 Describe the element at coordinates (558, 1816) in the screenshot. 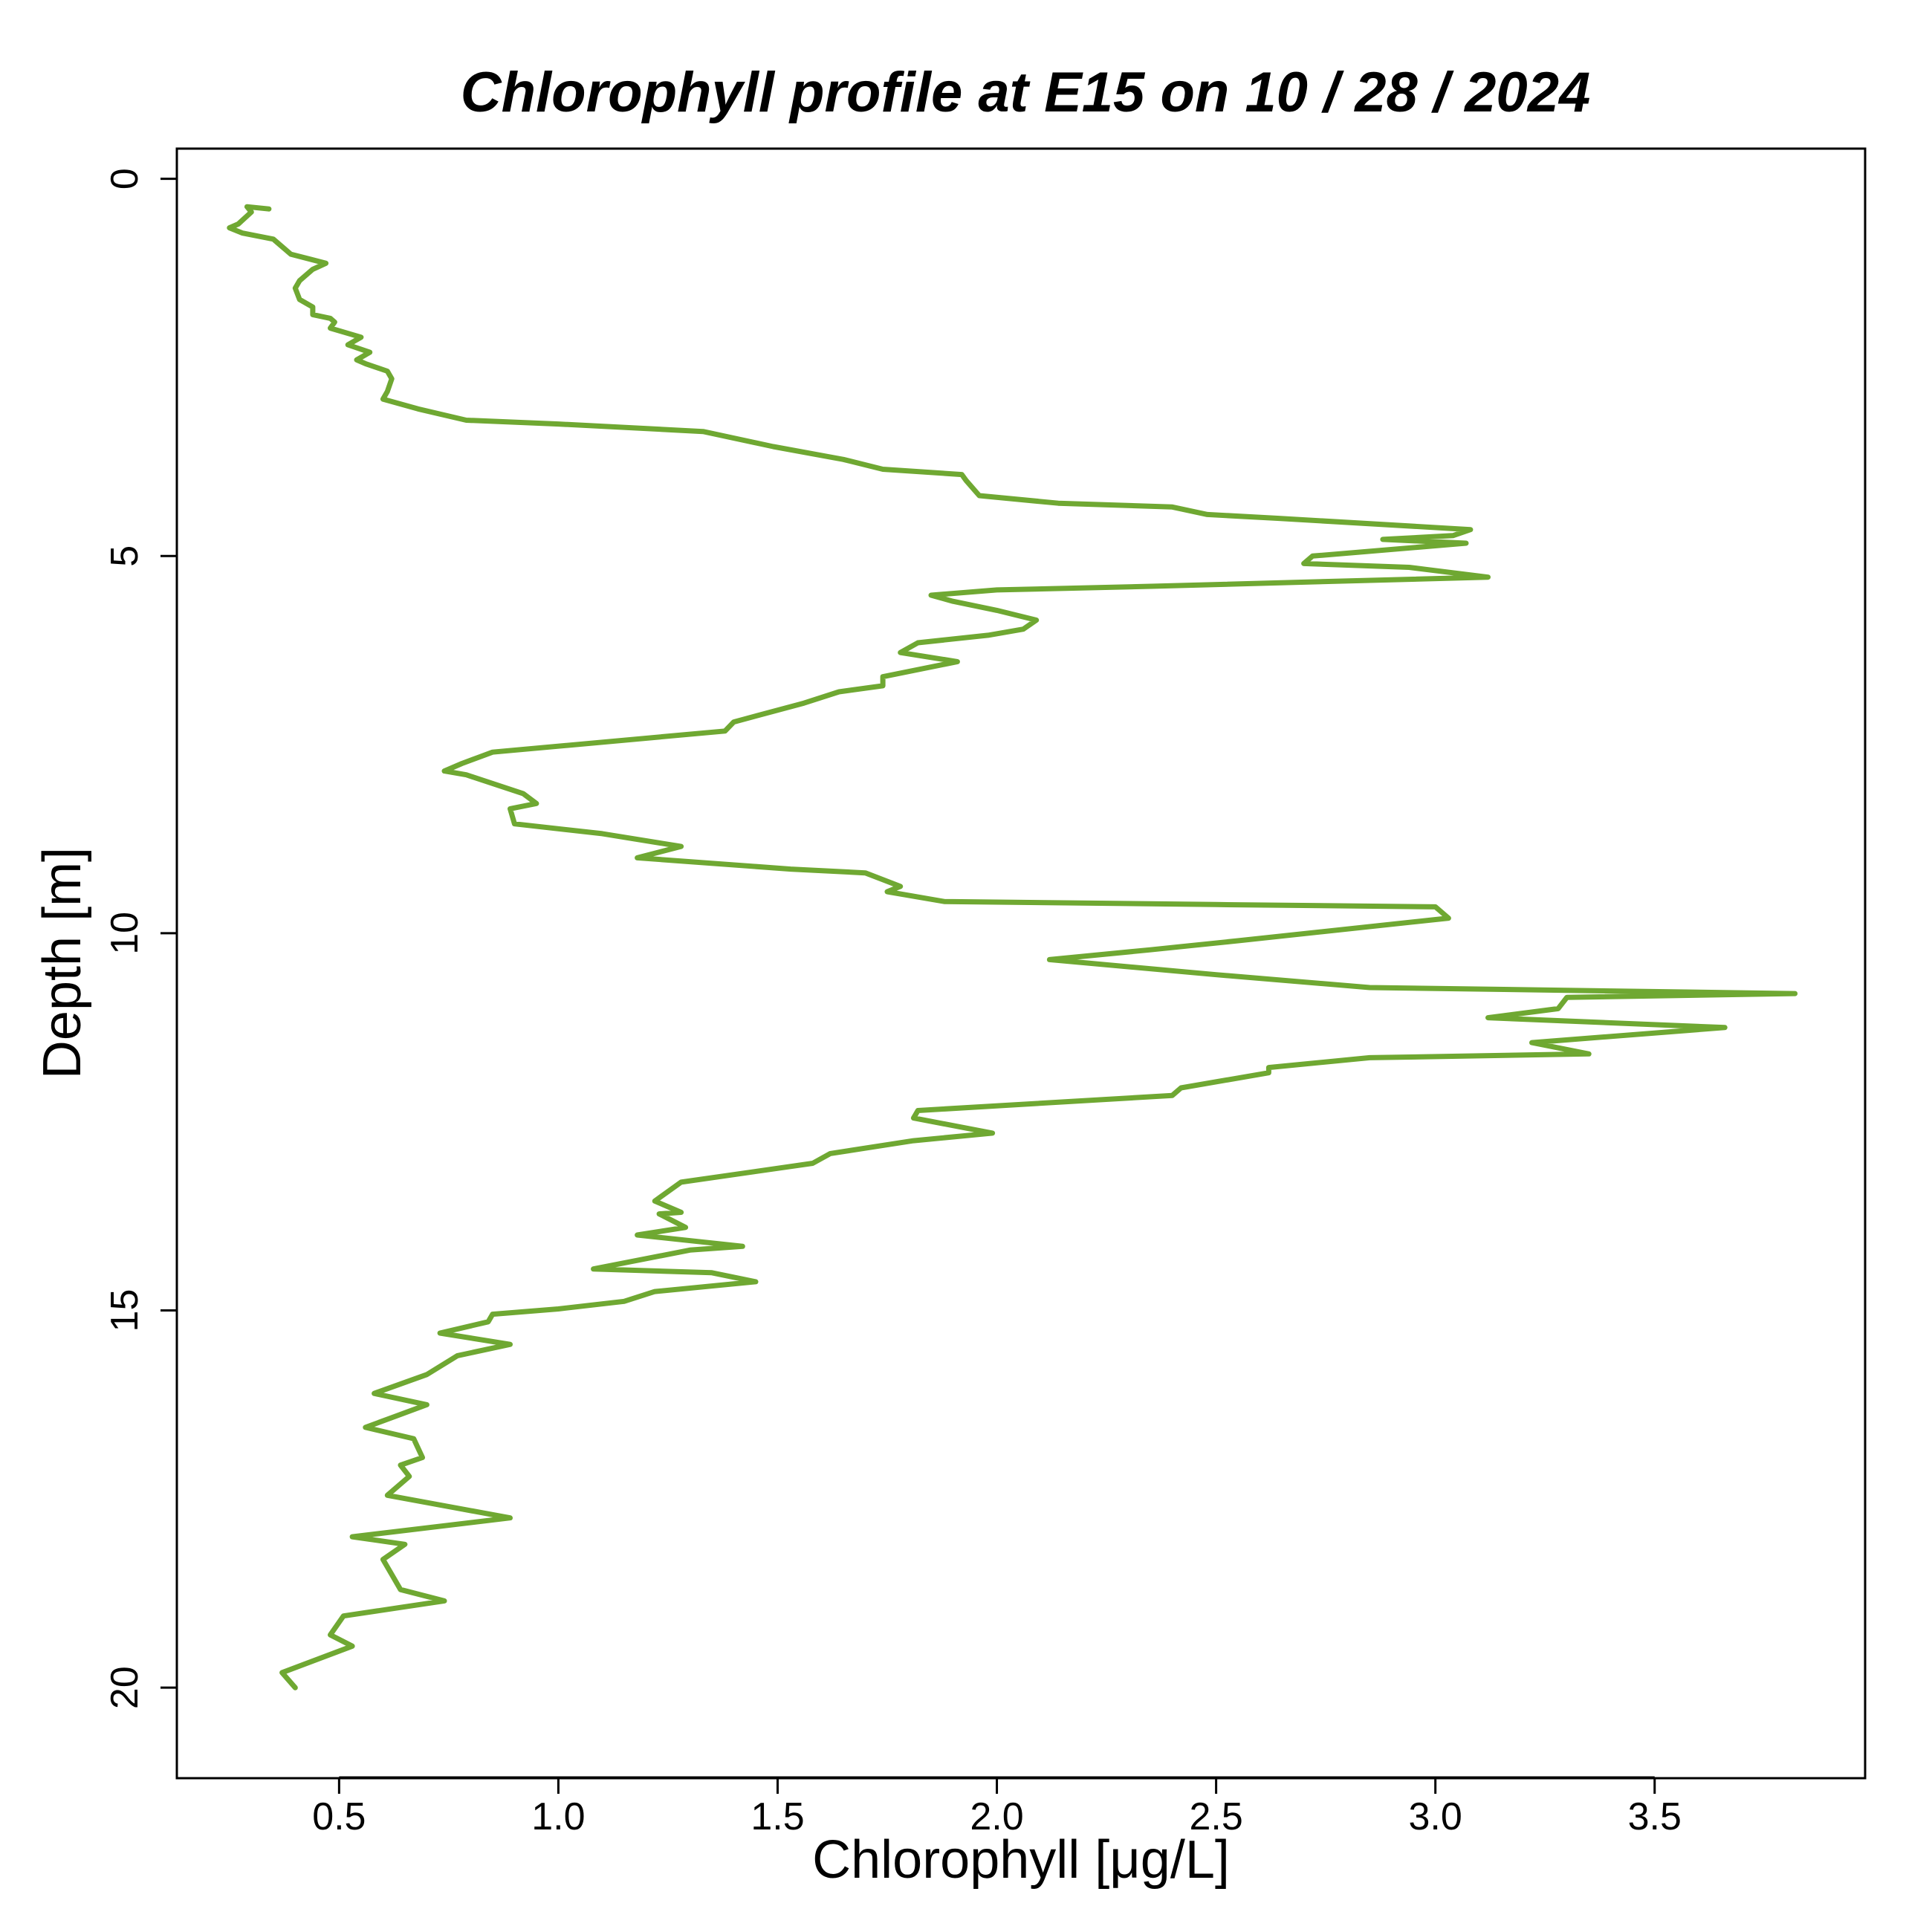

I see `x-tick-label: 1.0` at that location.